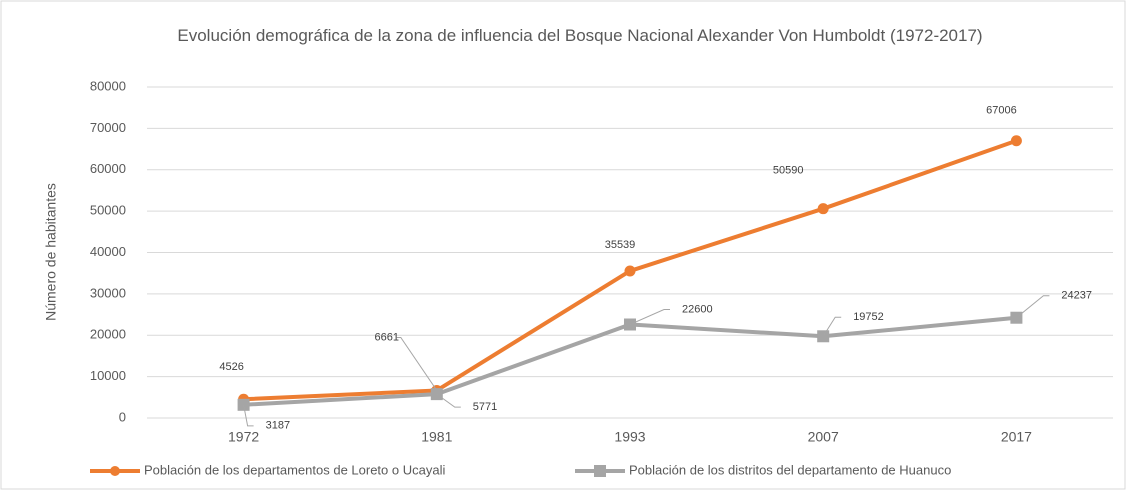 This screenshot has width=1126, height=490. I want to click on x-tick-label: 1993, so click(629, 437).